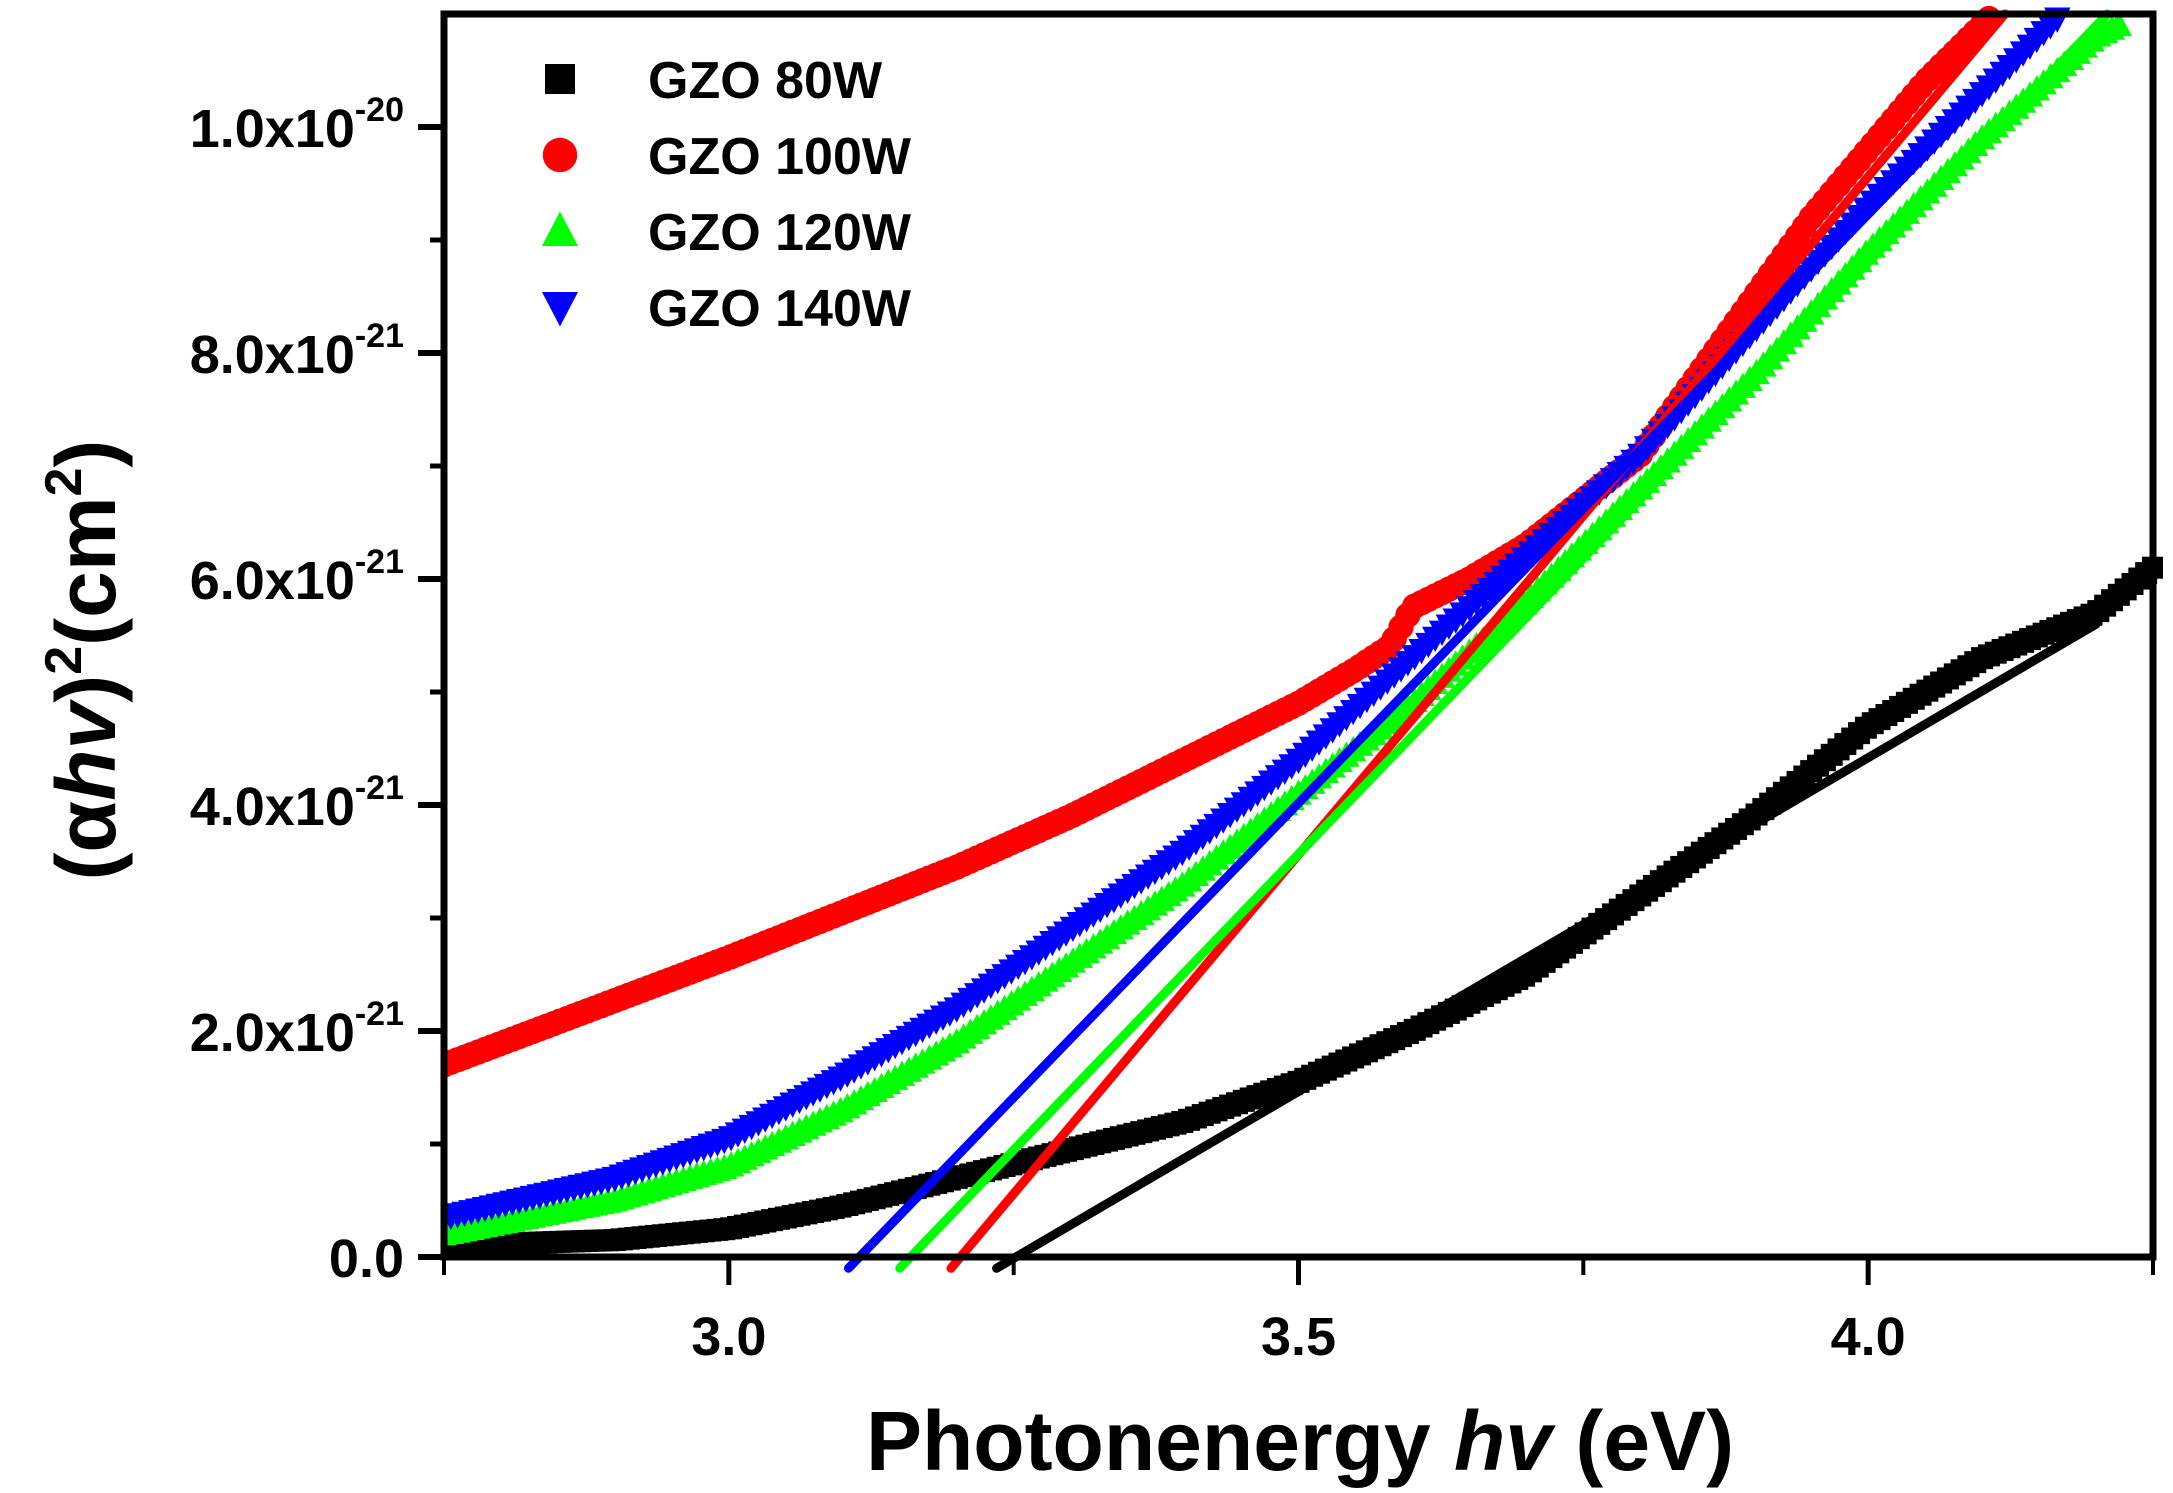  What do you see at coordinates (780, 157) in the screenshot?
I see `legend-label: GZO 100W` at bounding box center [780, 157].